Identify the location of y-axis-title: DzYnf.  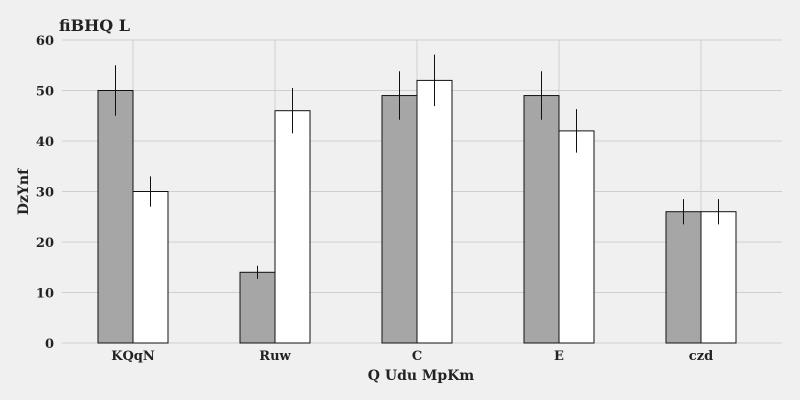
(24, 191).